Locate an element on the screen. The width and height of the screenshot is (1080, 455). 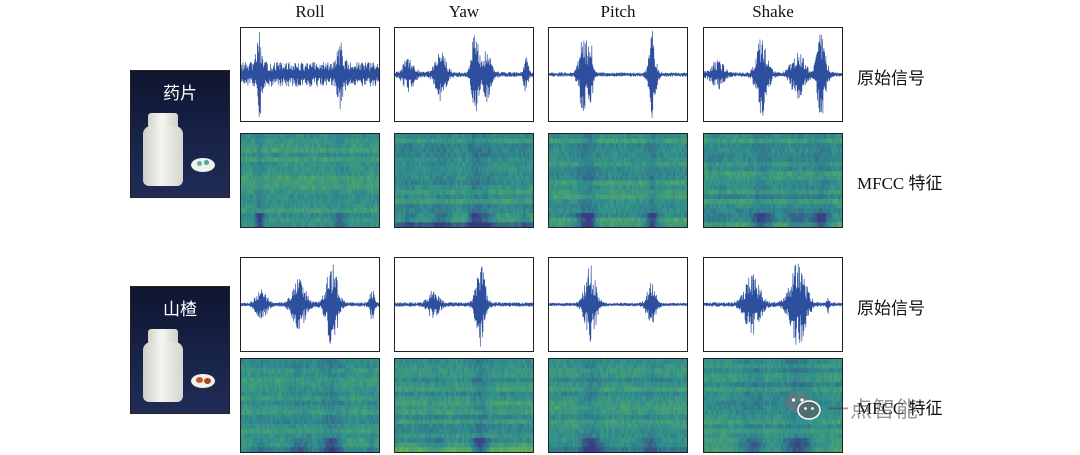
mfcc-panel-pill-pitch is located at coordinates (618, 180).